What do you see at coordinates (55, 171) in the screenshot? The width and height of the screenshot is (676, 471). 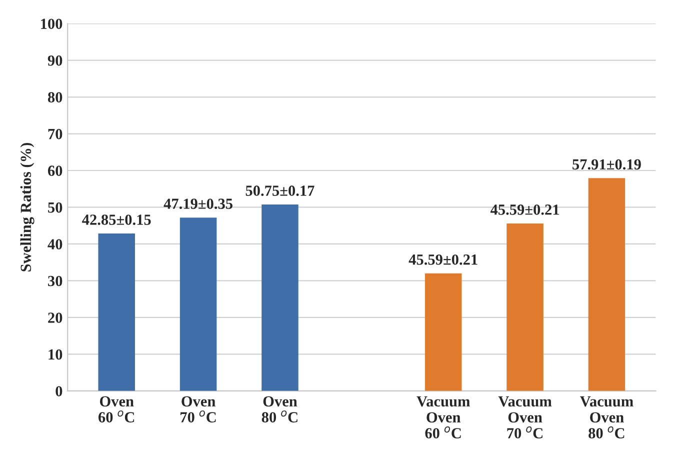 I see `y-tick-label: 60` at bounding box center [55, 171].